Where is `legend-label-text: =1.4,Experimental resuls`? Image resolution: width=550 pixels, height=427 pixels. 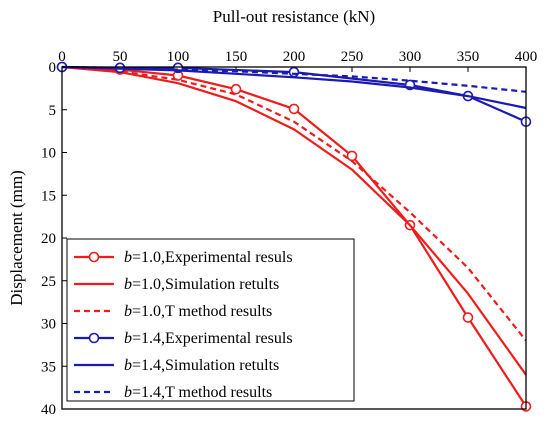 legend-label-text: =1.4,Experimental resuls is located at coordinates (212, 338).